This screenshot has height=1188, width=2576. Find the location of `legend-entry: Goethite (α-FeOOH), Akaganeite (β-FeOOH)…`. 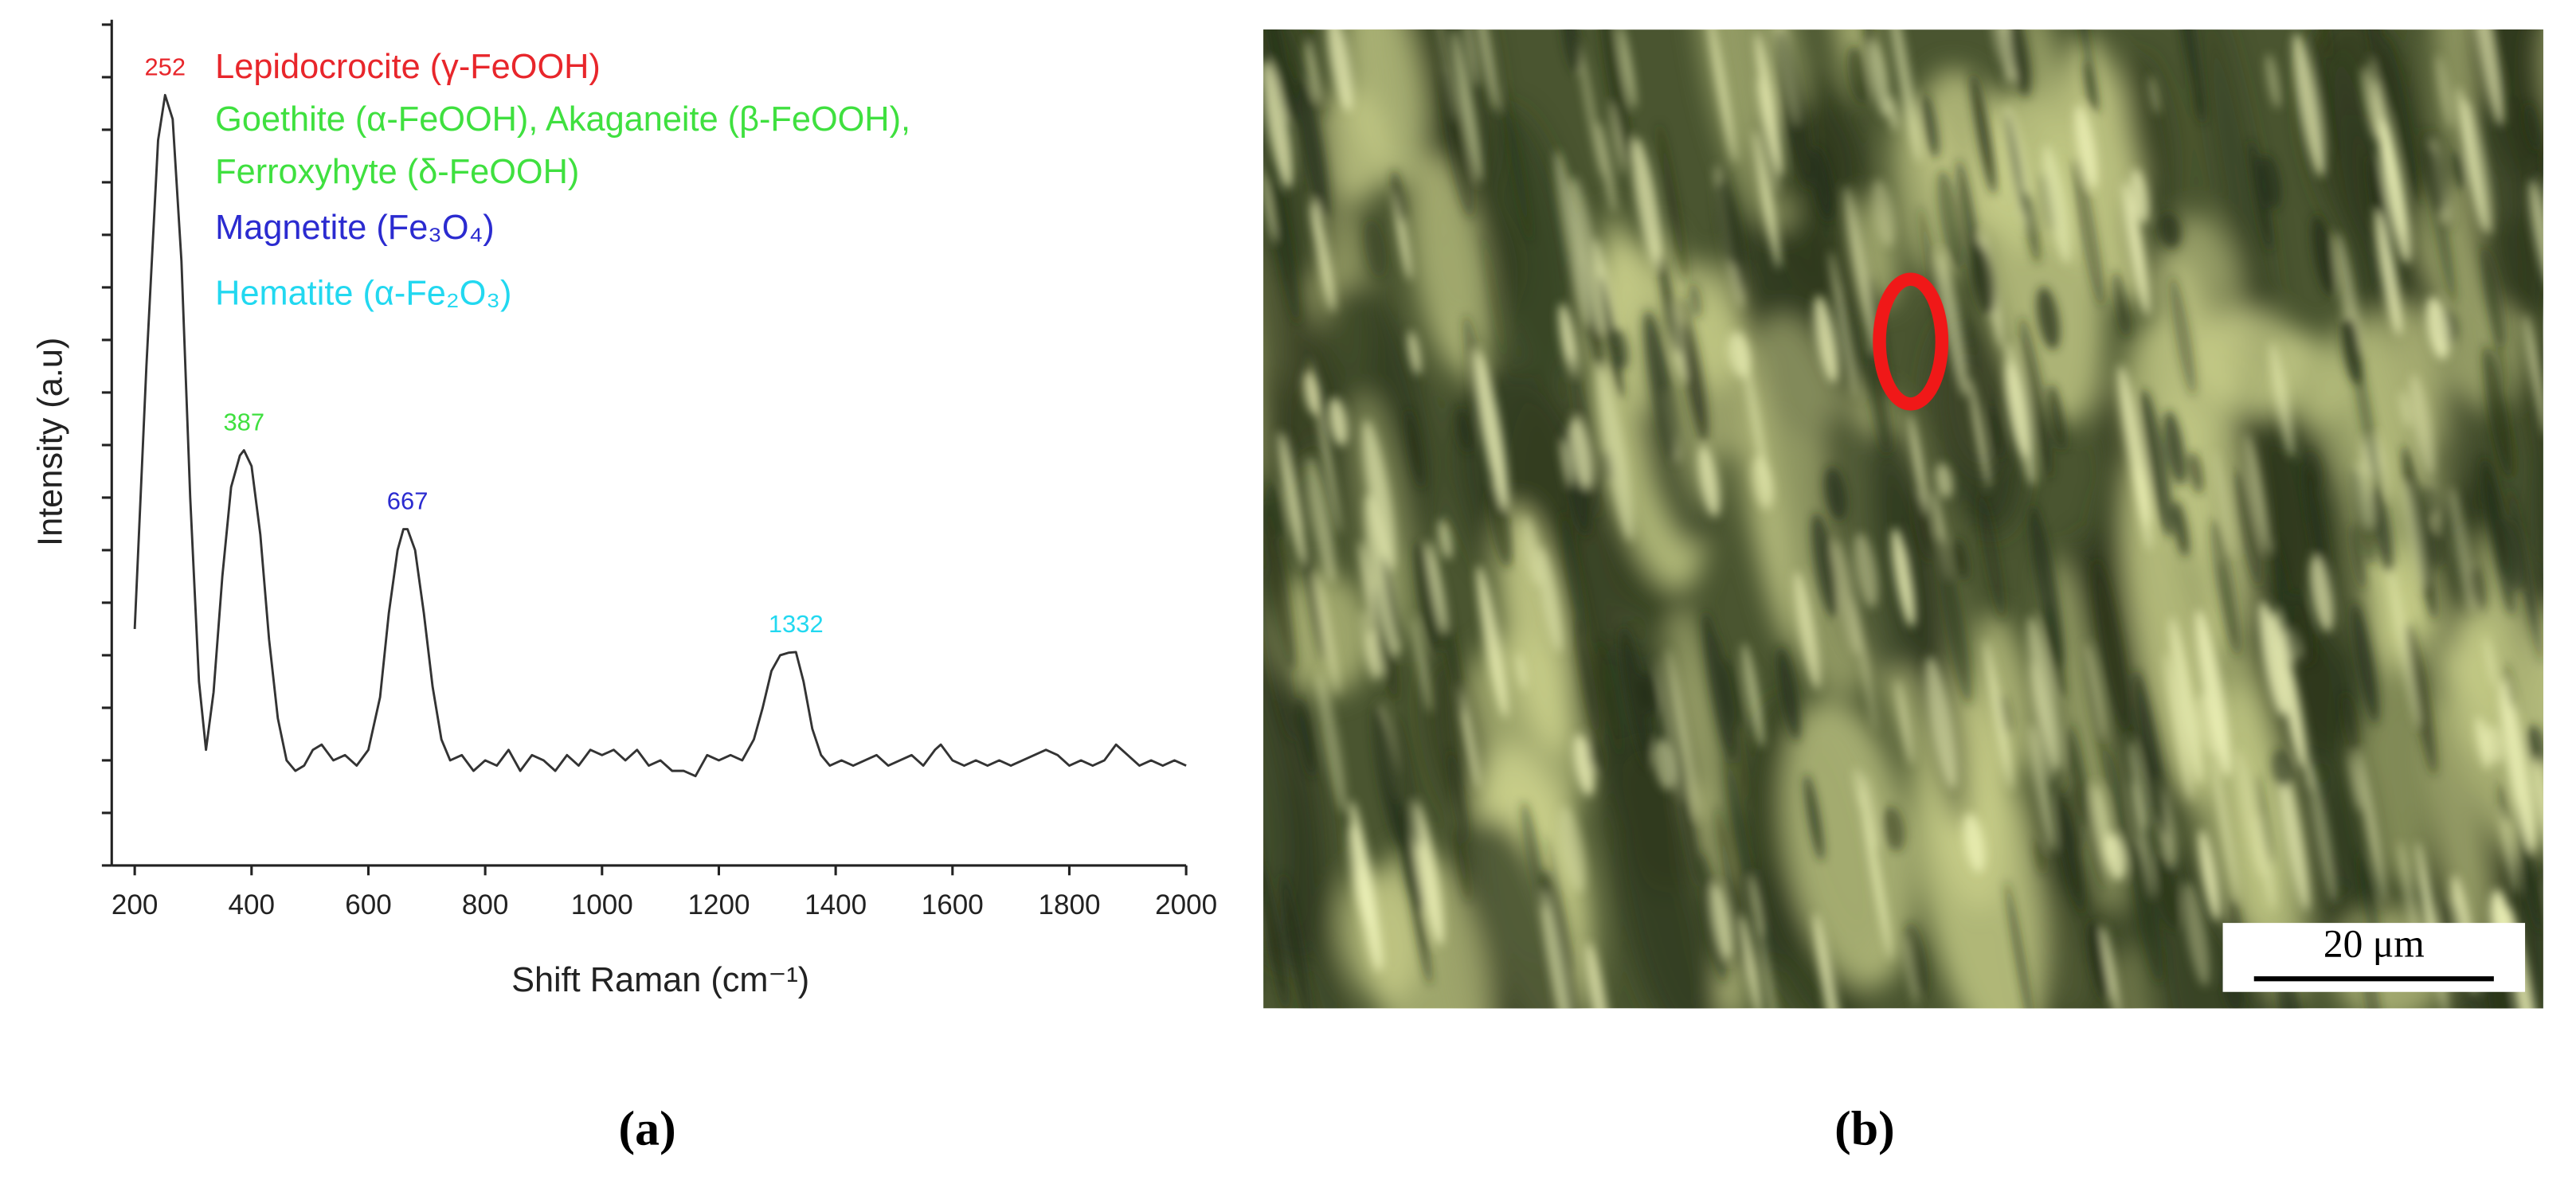

legend-entry: Goethite (α-FeOOH), Akaganeite (β-FeOOH)… is located at coordinates (562, 119).